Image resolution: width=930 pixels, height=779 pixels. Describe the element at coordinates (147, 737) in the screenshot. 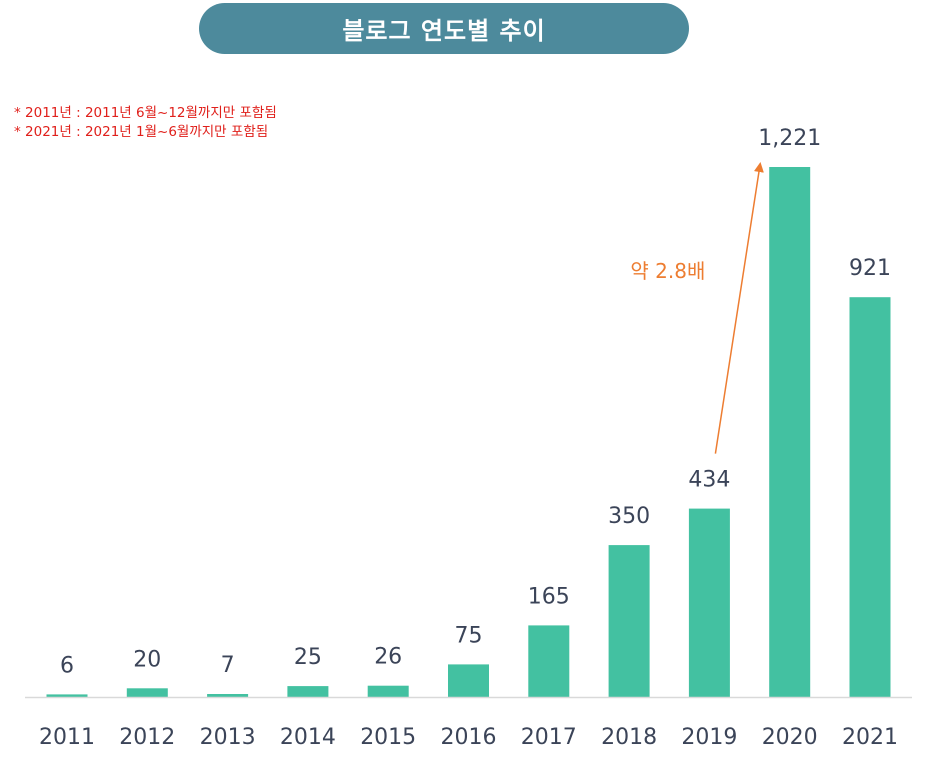

I see `x-tick-2012: 2012` at that location.